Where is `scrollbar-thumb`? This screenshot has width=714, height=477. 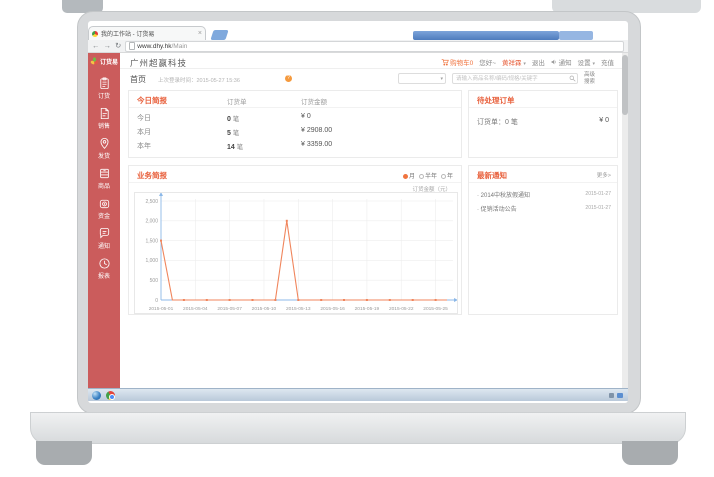 scrollbar-thumb is located at coordinates (625, 85).